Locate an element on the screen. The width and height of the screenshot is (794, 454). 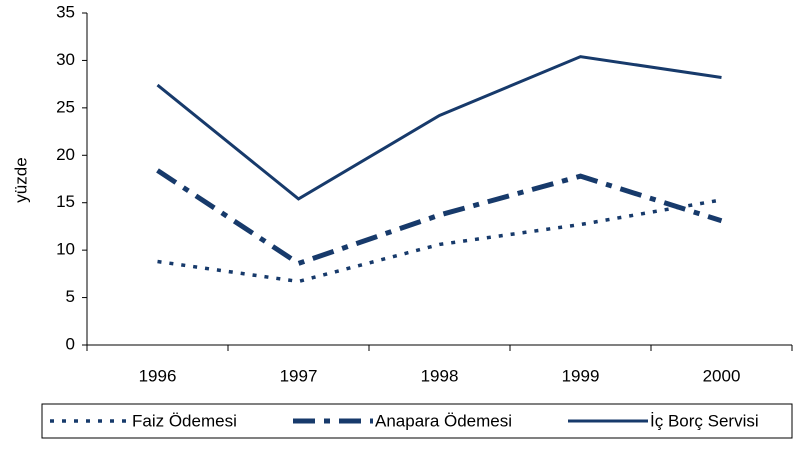
x-tick-label: 1997 is located at coordinates (299, 375).